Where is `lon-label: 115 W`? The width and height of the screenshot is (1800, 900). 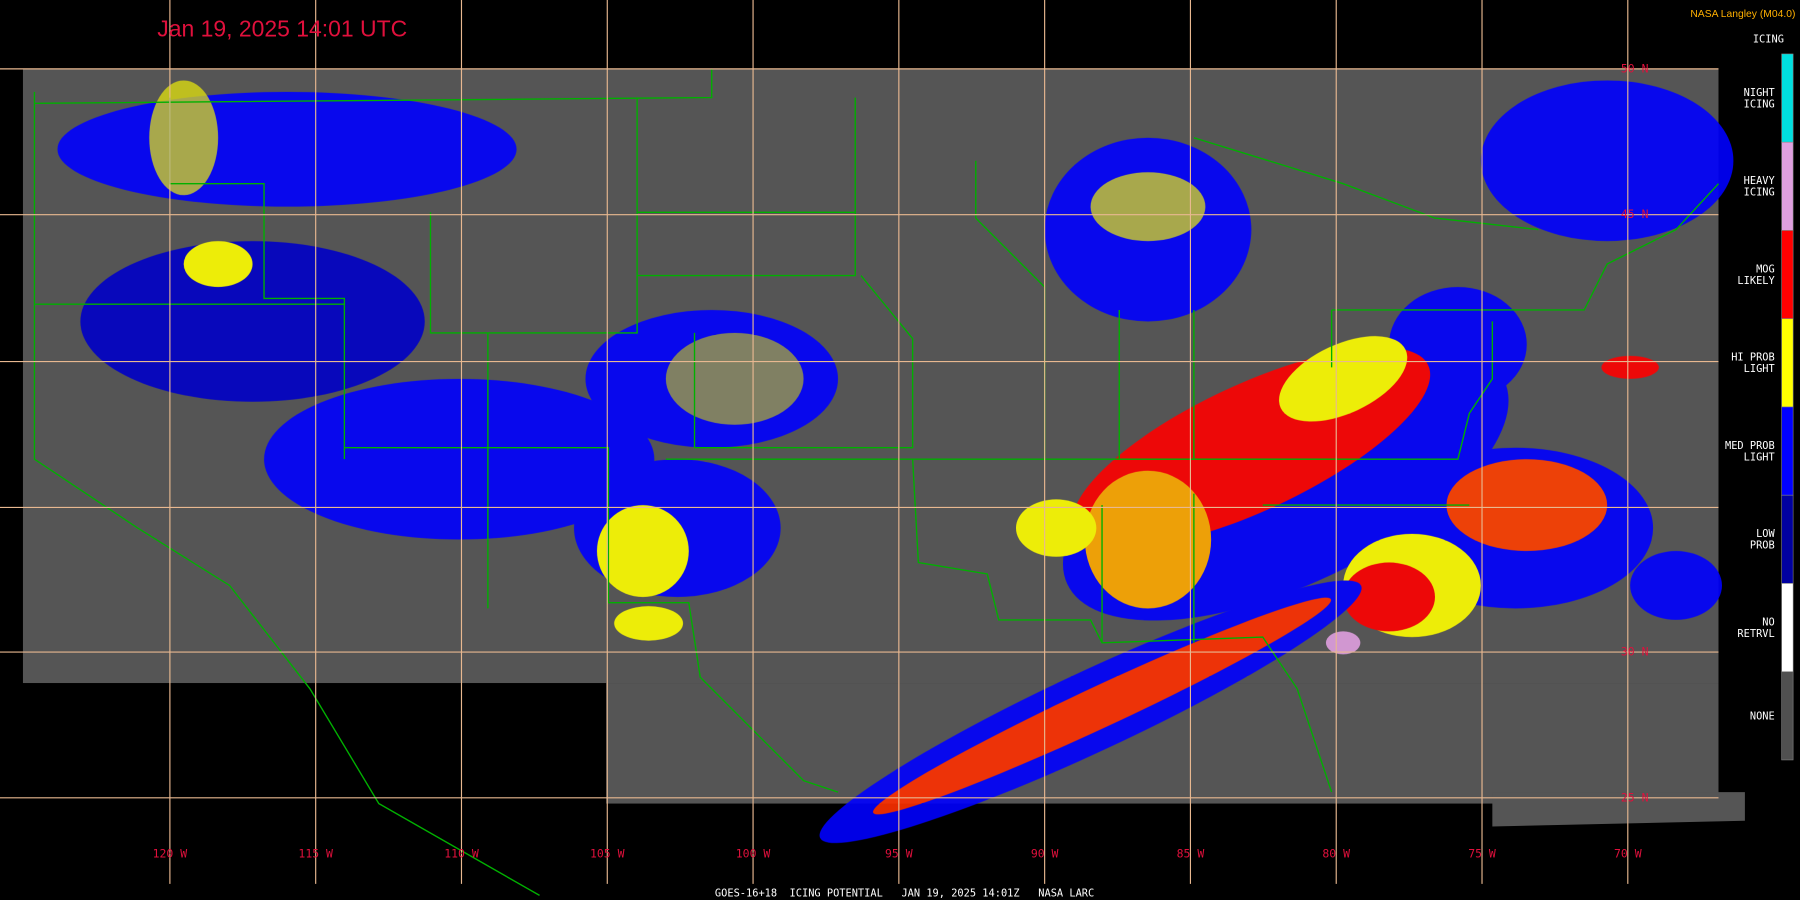 lon-label: 115 W is located at coordinates (315, 854).